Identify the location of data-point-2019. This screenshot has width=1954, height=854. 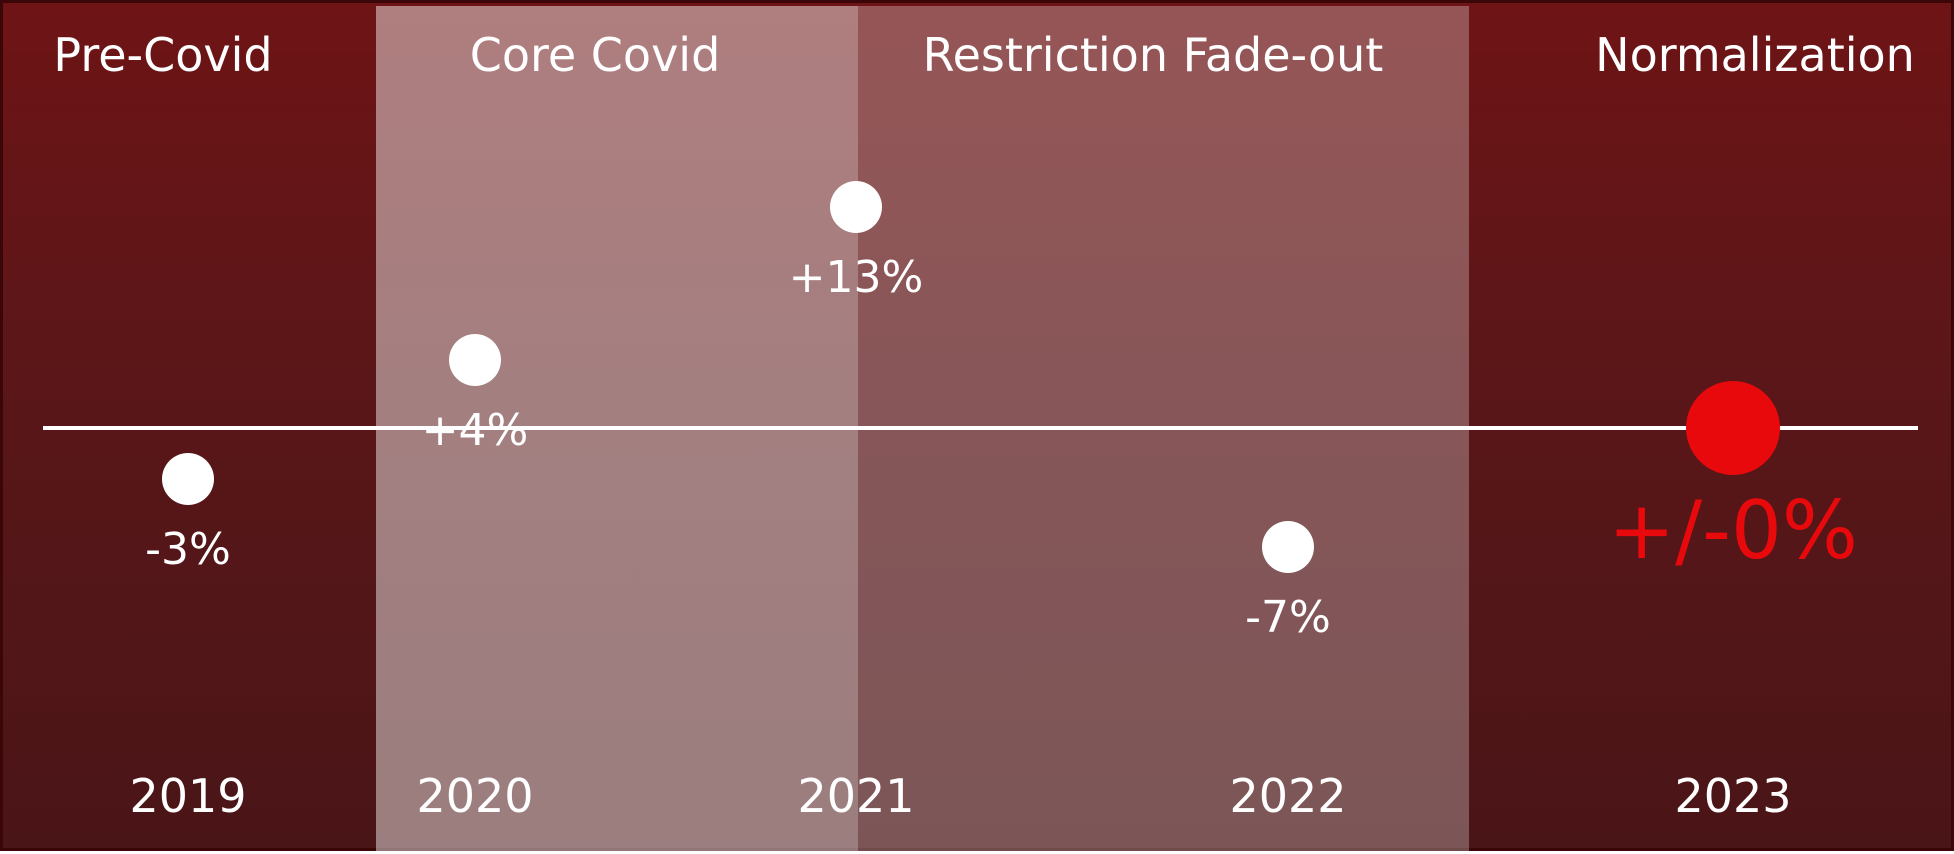
(188, 479).